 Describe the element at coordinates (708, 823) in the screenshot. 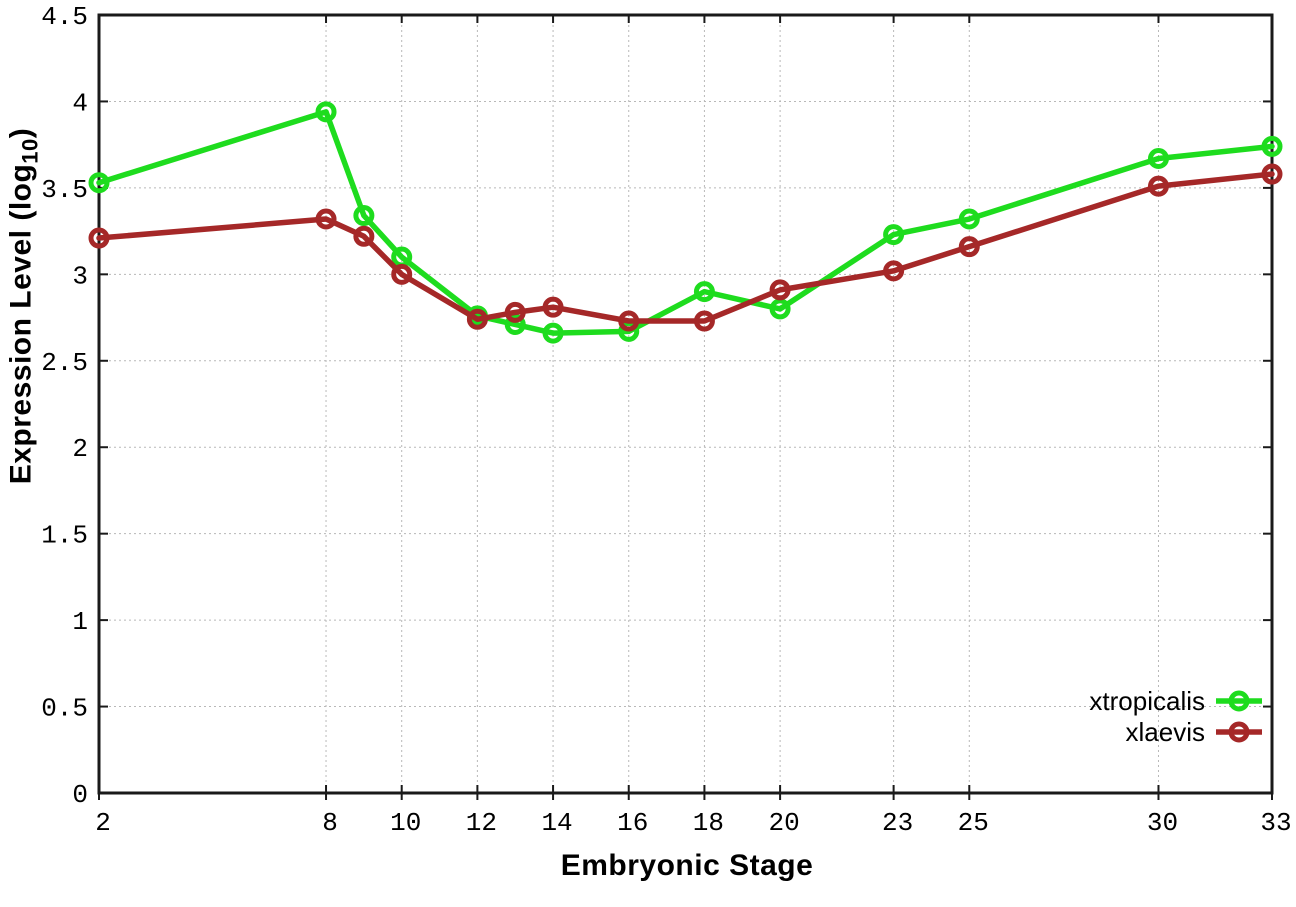

I see `x-tick-label: 18` at that location.